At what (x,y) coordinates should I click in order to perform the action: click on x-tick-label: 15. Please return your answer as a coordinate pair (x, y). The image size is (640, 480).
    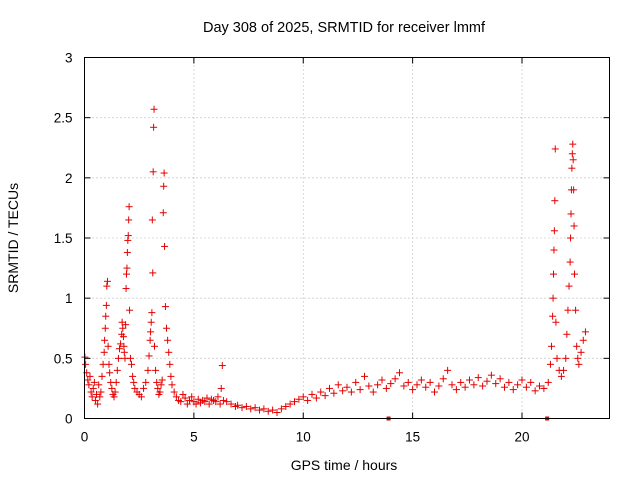
    Looking at the image, I should click on (412, 437).